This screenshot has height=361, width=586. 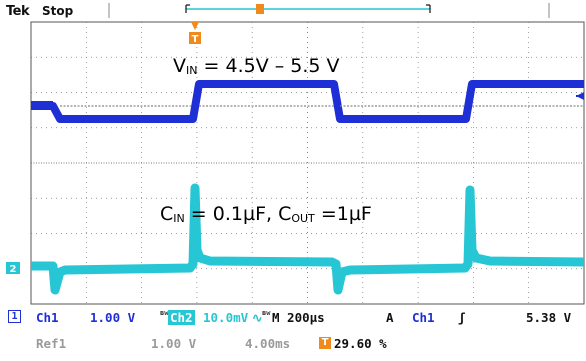 I want to click on ch2-coupling-icon: ∿, so click(x=257, y=317).